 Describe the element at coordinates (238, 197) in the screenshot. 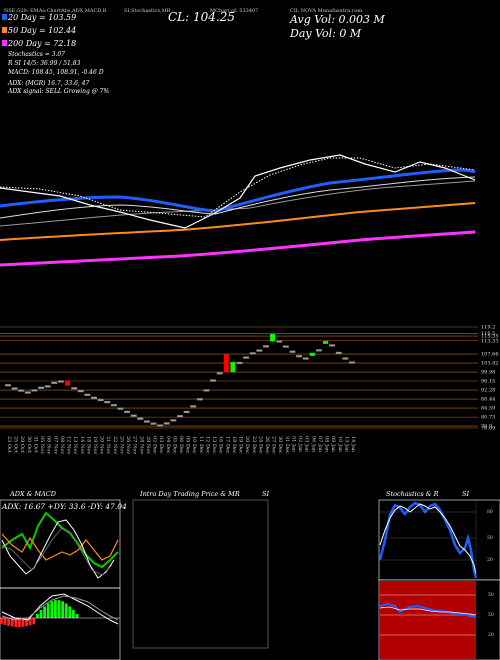

I see `ema-white-line` at that location.